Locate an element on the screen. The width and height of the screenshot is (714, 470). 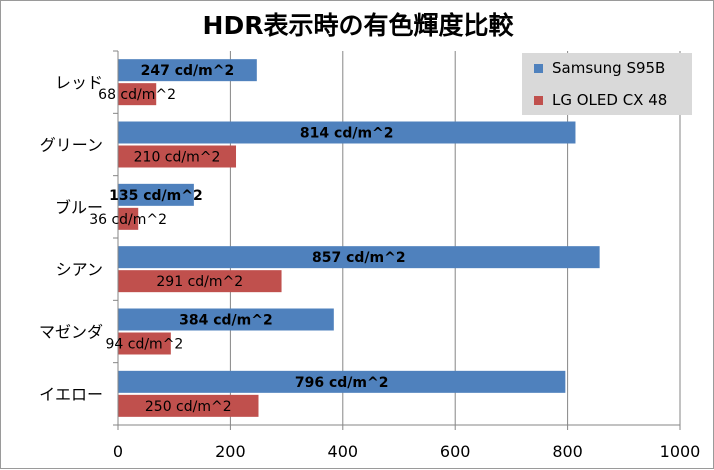
category-label: レッド is located at coordinates (79, 82).